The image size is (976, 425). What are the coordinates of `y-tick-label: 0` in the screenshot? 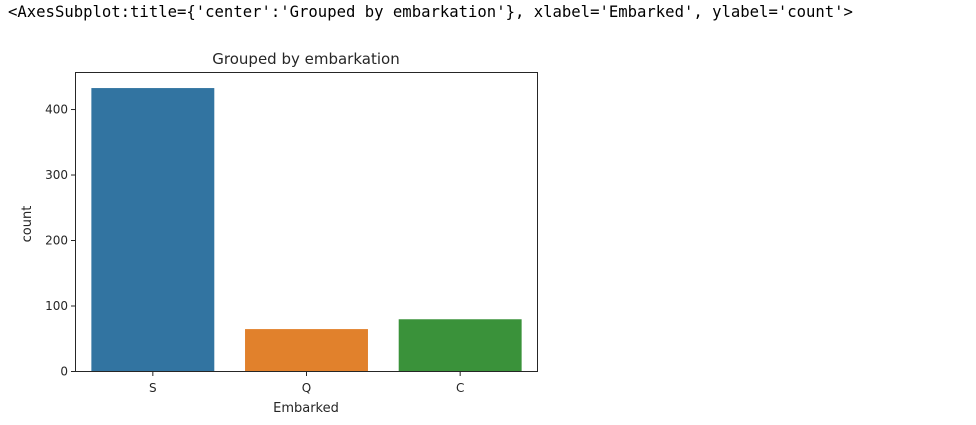 It's located at (64, 372).